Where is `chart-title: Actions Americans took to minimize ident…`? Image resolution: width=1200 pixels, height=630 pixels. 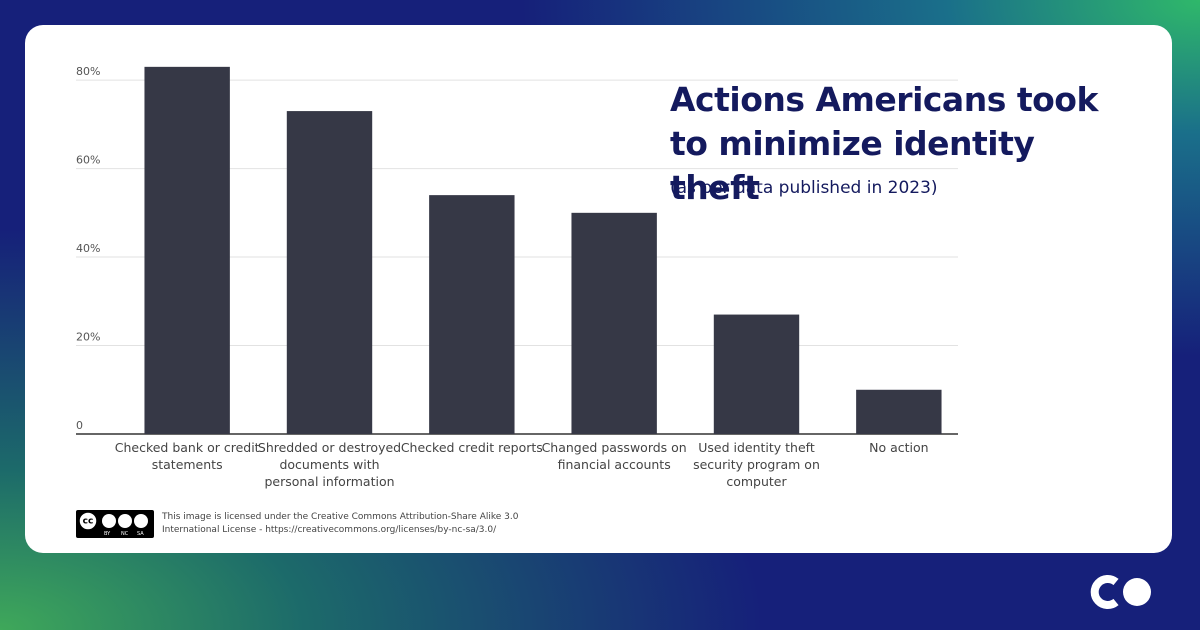
chart-title: Actions Americans took to minimize ident… is located at coordinates (884, 143).